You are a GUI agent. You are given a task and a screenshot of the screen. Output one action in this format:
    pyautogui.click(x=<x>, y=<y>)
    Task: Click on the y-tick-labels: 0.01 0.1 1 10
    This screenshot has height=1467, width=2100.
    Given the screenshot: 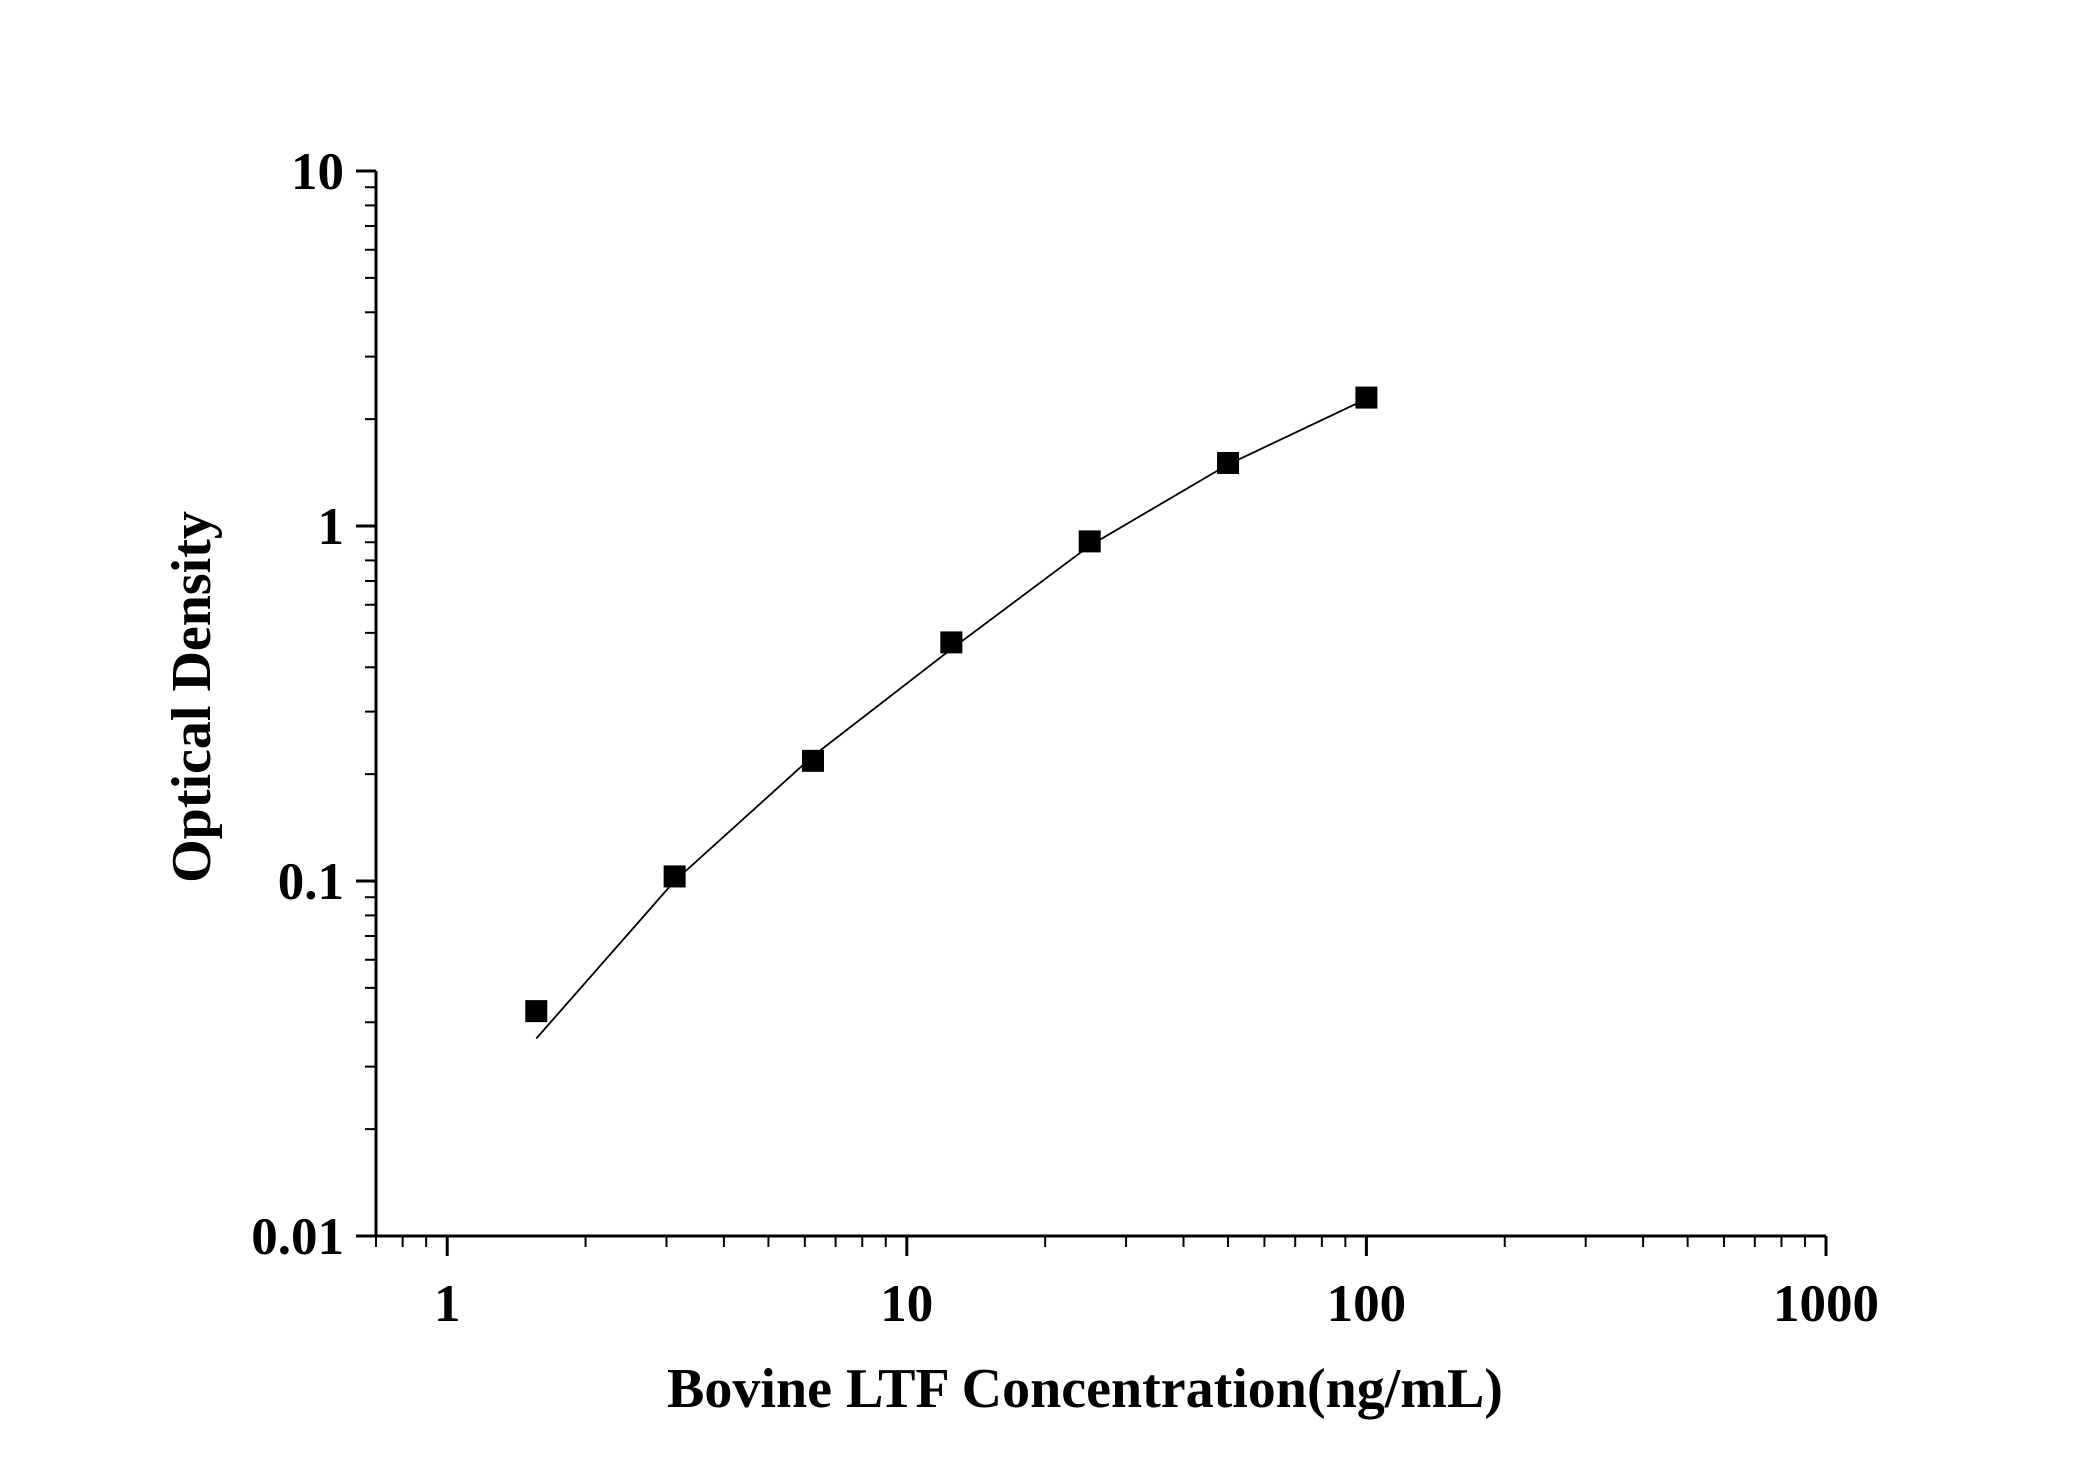 What is the action you would take?
    pyautogui.click(x=297, y=704)
    